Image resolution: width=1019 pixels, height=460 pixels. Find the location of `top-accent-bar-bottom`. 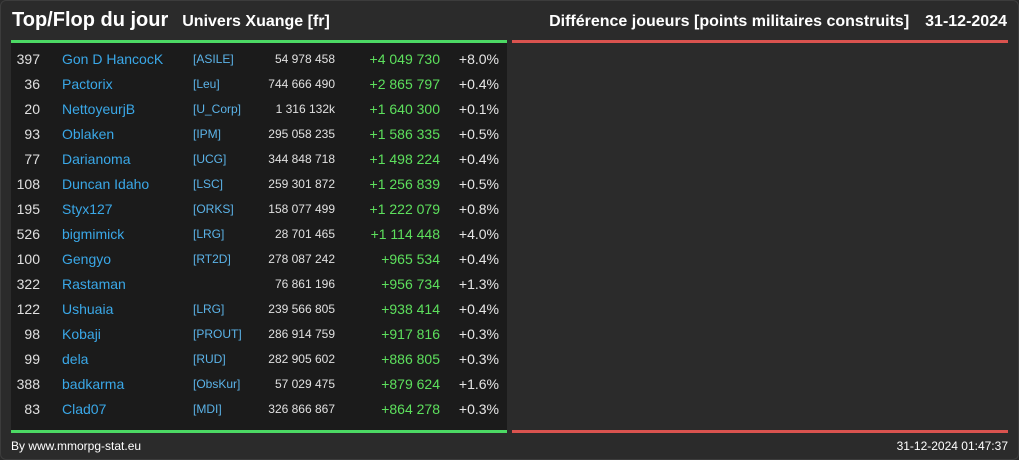

top-accent-bar-bottom is located at coordinates (259, 431).